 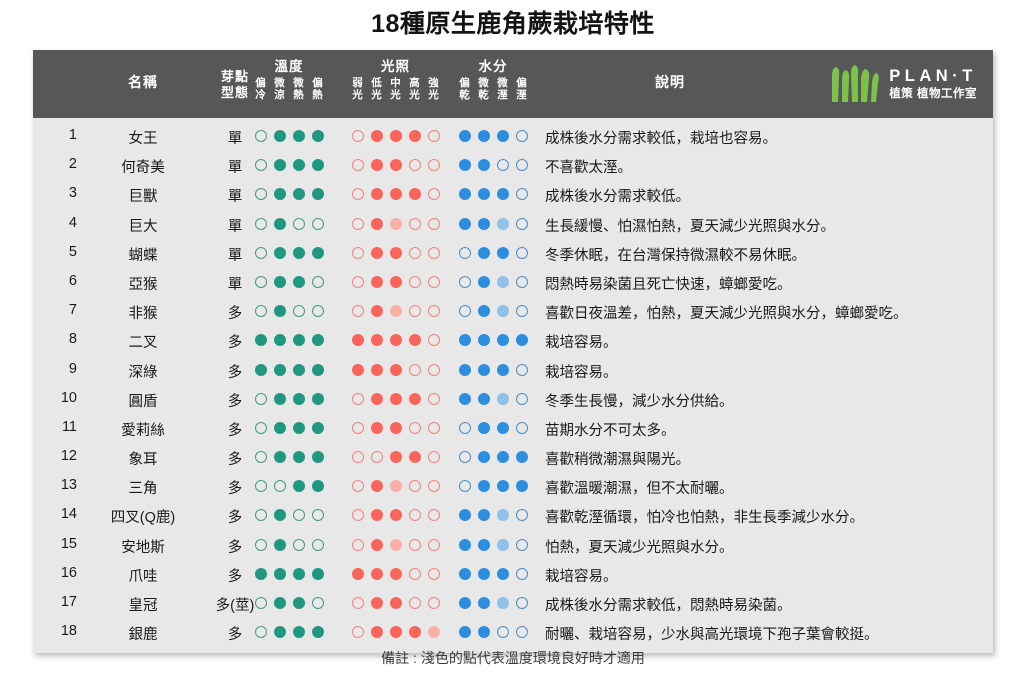 What do you see at coordinates (143, 343) in the screenshot?
I see `row-species-name: 二叉` at bounding box center [143, 343].